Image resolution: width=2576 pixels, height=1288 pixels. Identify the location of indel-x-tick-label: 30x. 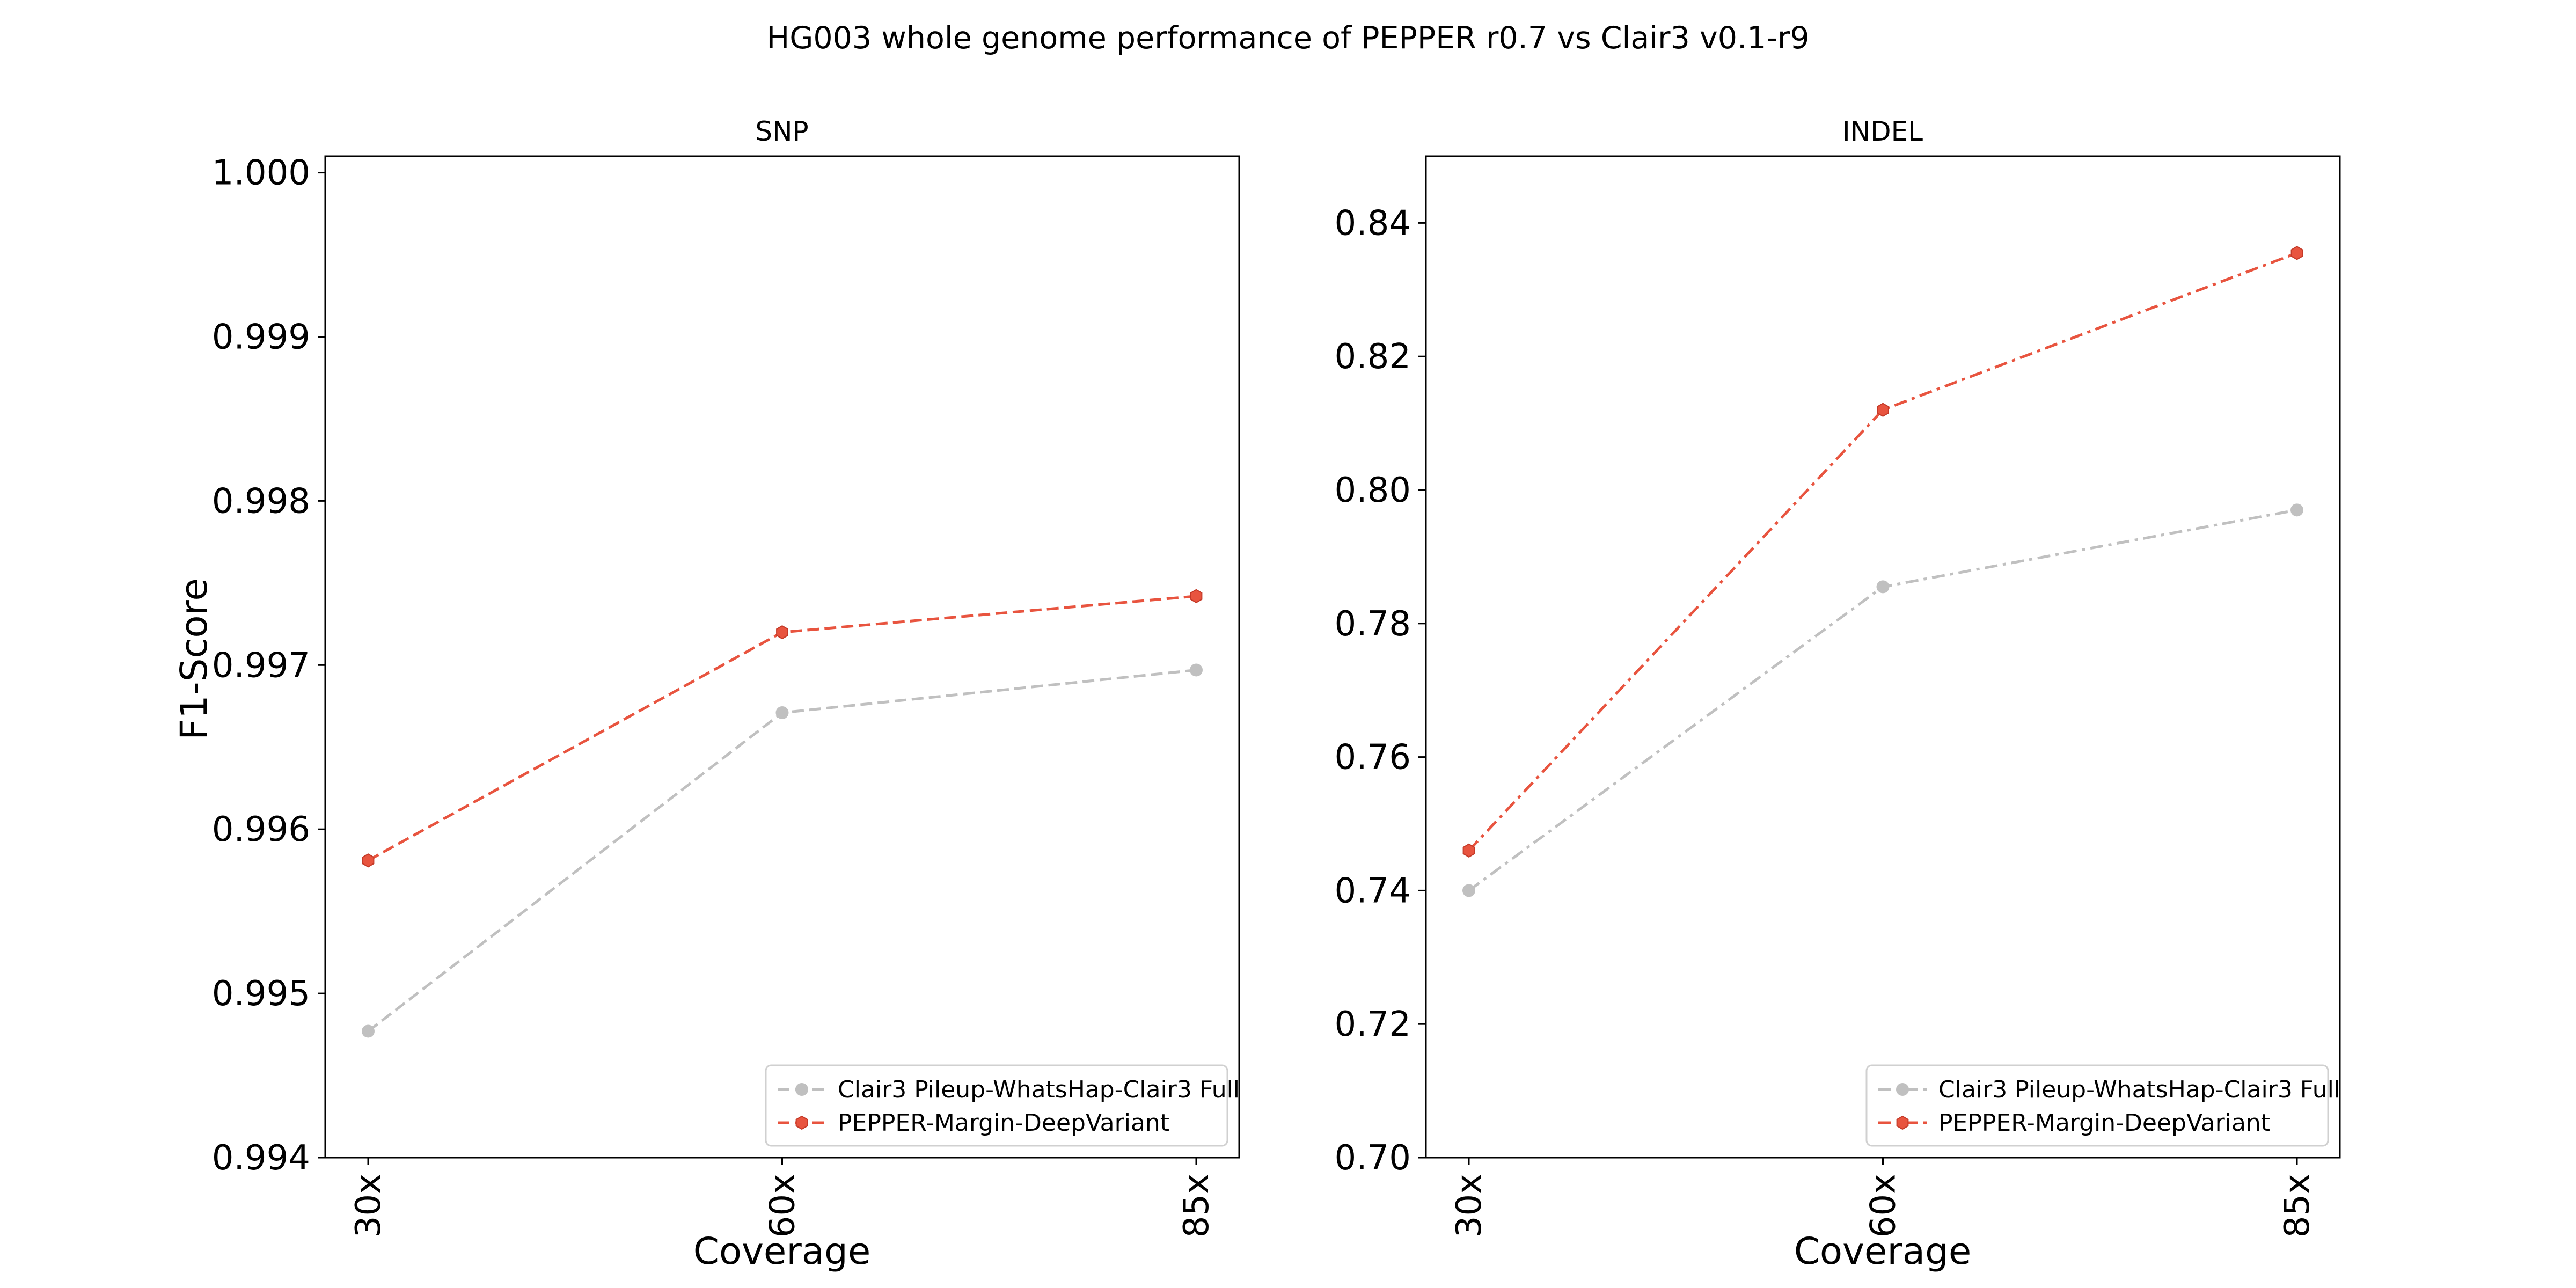
(1469, 1206).